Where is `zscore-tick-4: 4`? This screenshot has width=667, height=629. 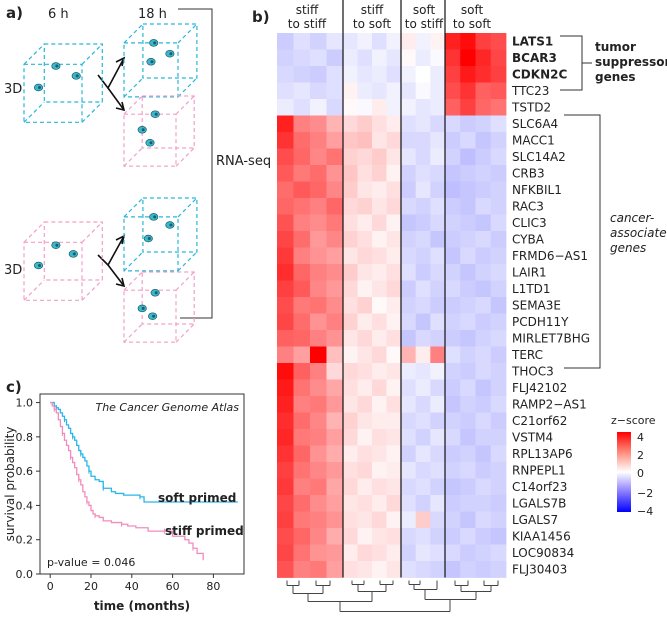 zscore-tick-4: 4 is located at coordinates (640, 437).